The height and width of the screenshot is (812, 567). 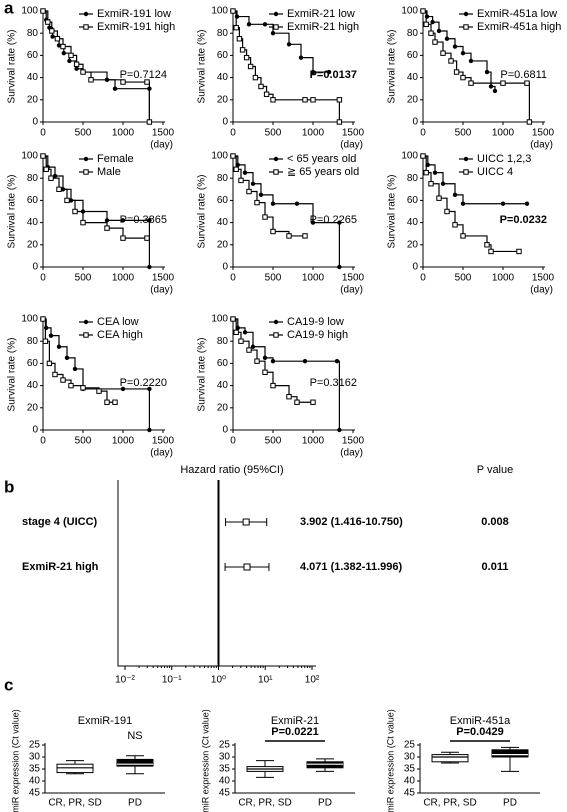 What do you see at coordinates (161, 453) in the screenshot?
I see `x-axis-label: (day)` at bounding box center [161, 453].